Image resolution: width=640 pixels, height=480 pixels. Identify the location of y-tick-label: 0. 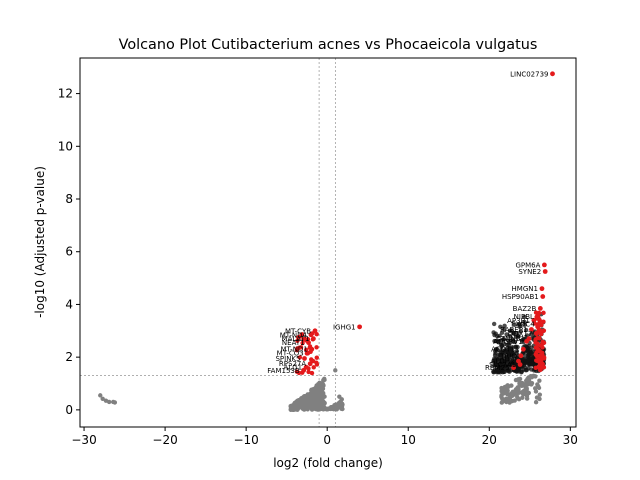
(69, 410).